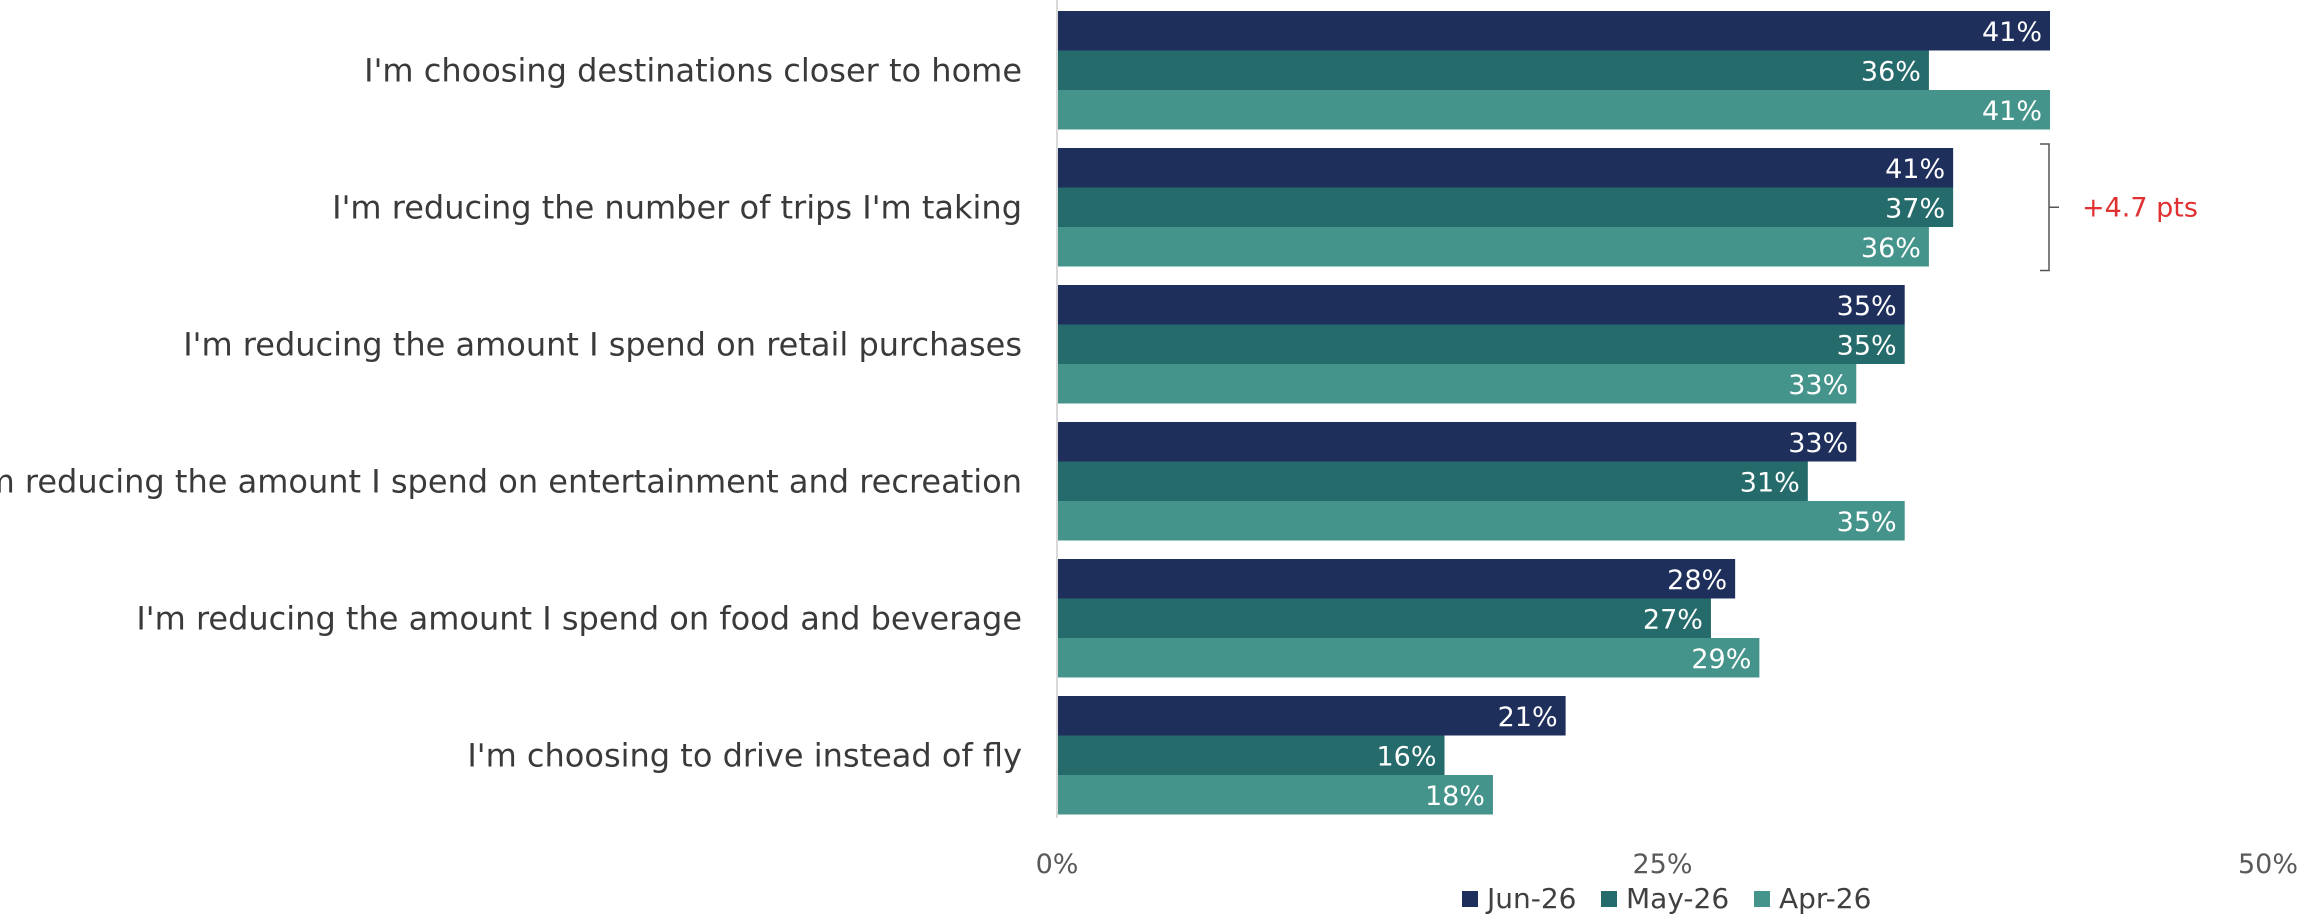 The height and width of the screenshot is (914, 2318). I want to click on legend-label-jun-26: Jun-26, so click(1530, 898).